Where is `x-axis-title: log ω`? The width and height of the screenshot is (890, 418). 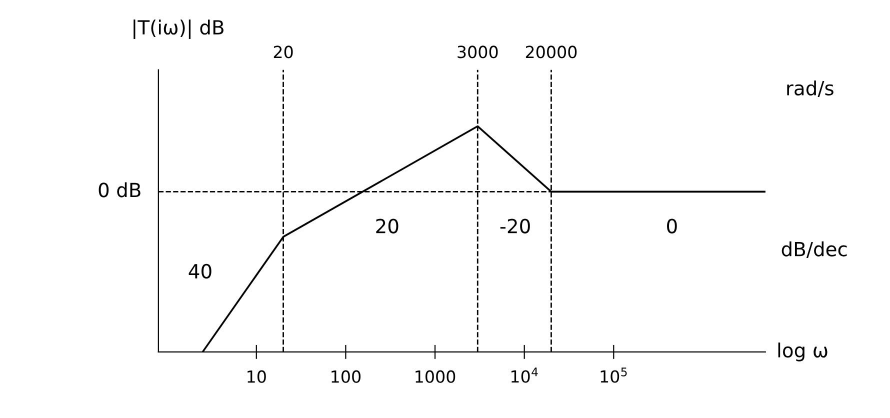 x-axis-title: log ω is located at coordinates (803, 352).